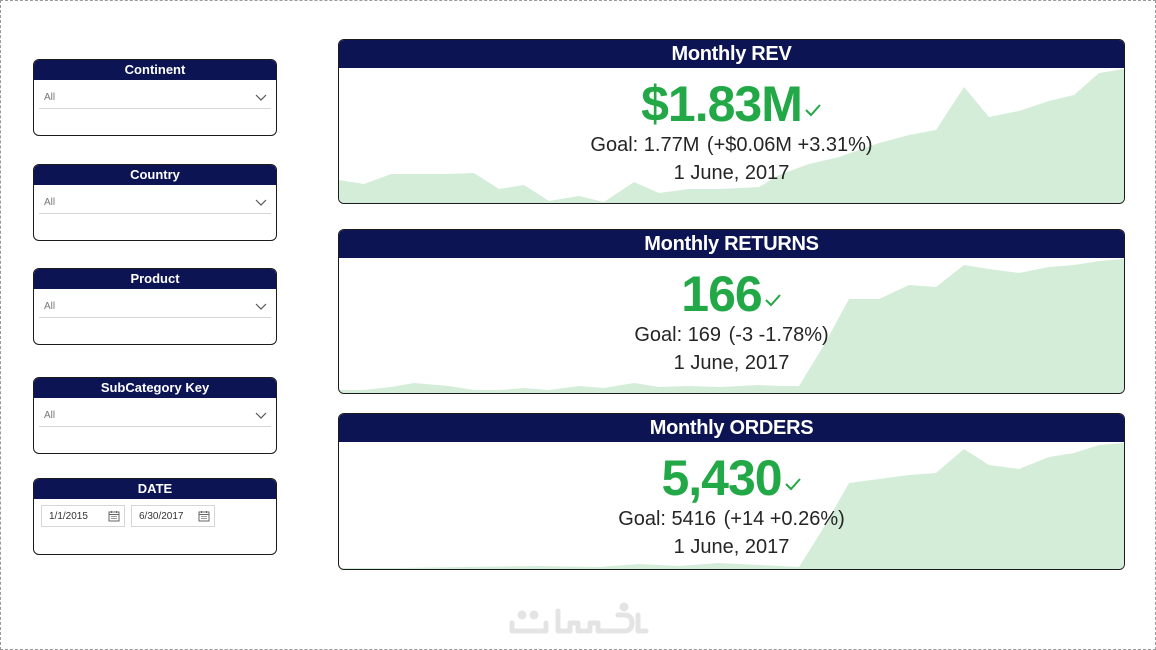 The width and height of the screenshot is (1156, 650). What do you see at coordinates (731, 173) in the screenshot?
I see `monthly-rev-date: 1 June, 2017` at bounding box center [731, 173].